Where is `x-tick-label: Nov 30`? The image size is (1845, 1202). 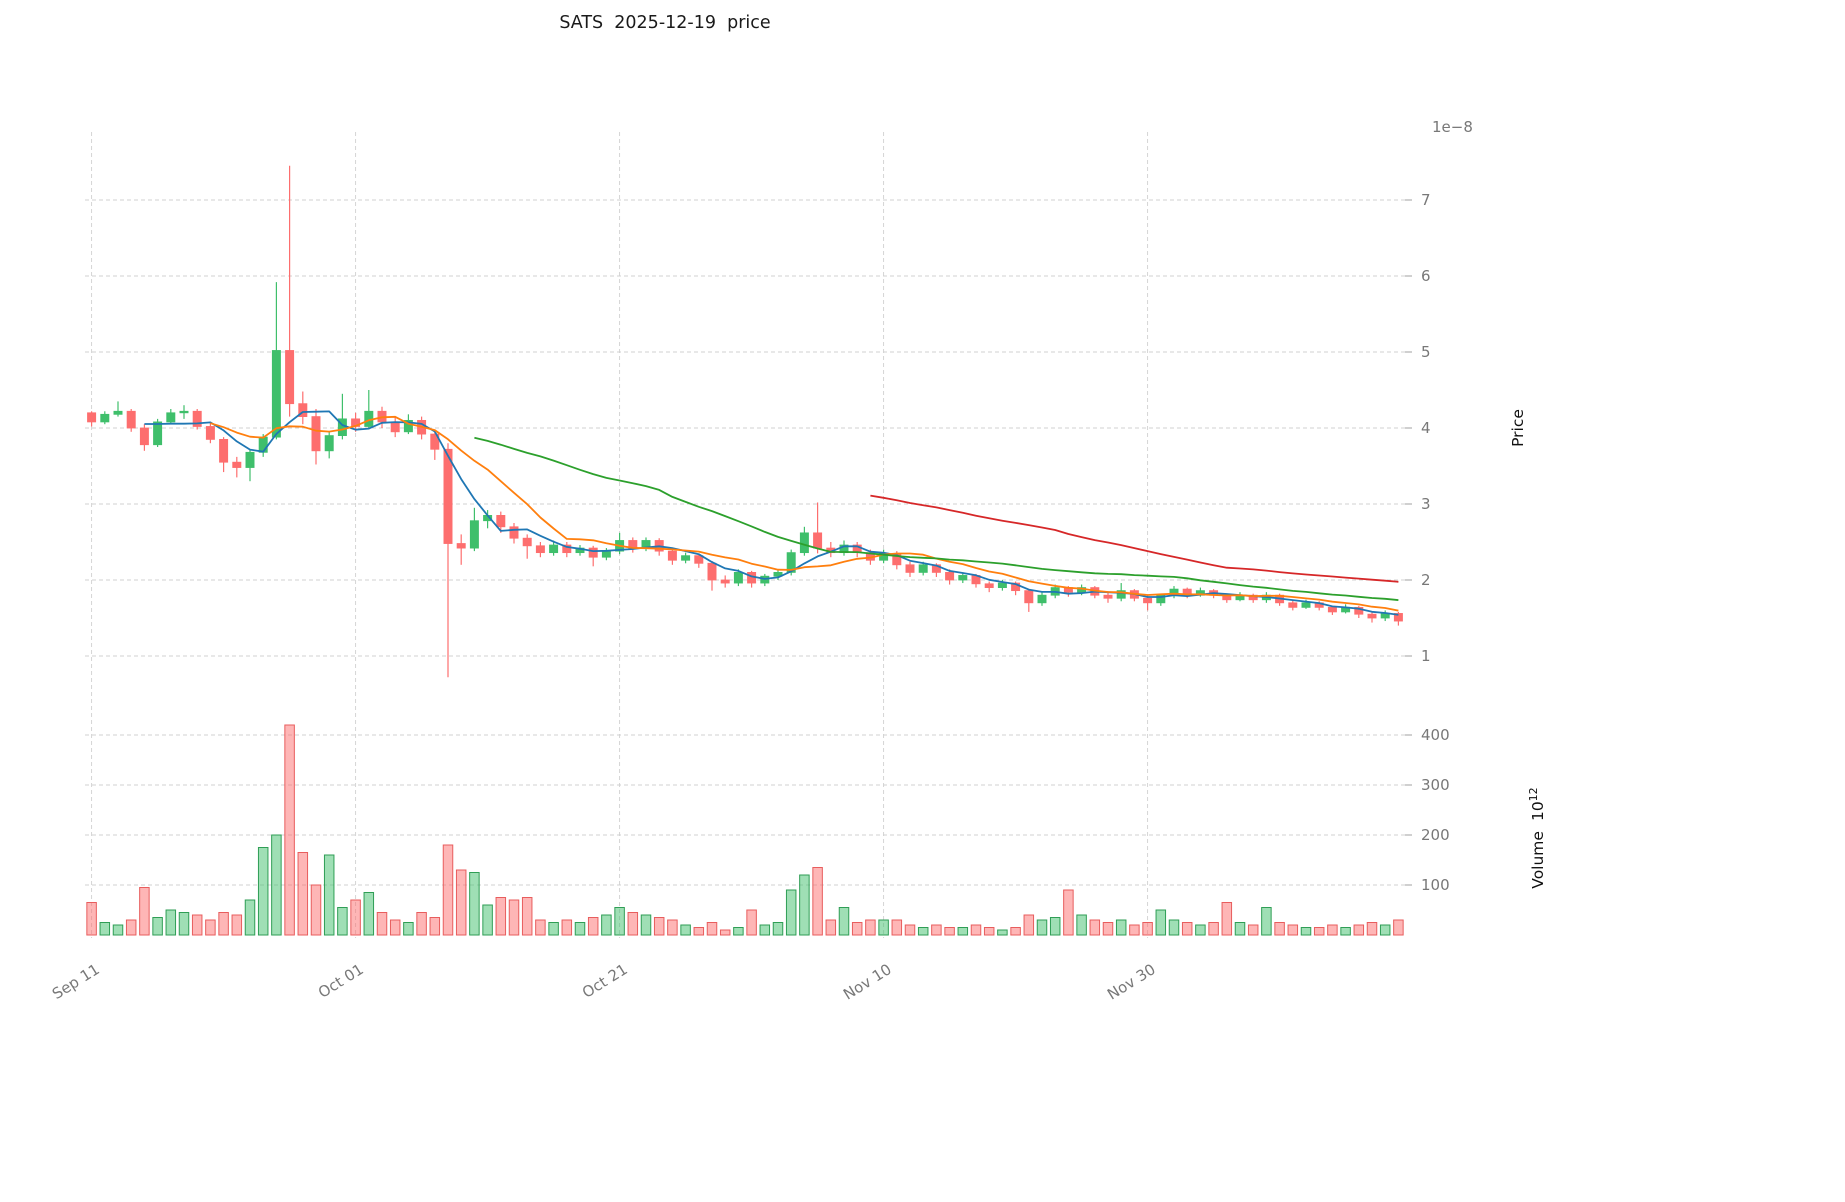
x-tick-label: Nov 30 is located at coordinates (1131, 981).